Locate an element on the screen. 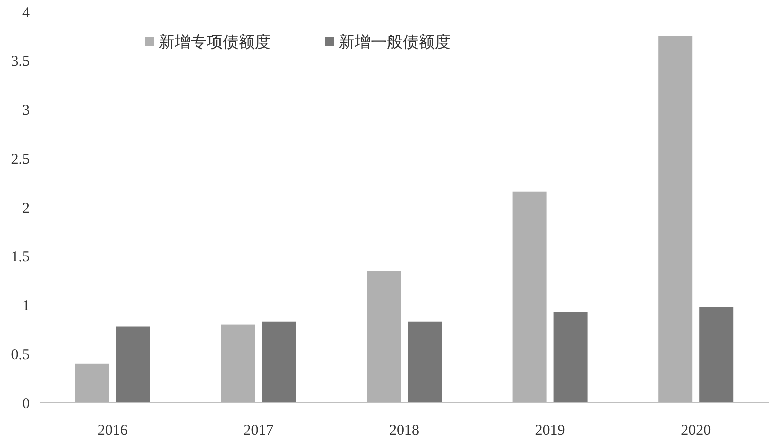 This screenshot has width=779, height=446. y-tick-label: 0.5 is located at coordinates (20, 355).